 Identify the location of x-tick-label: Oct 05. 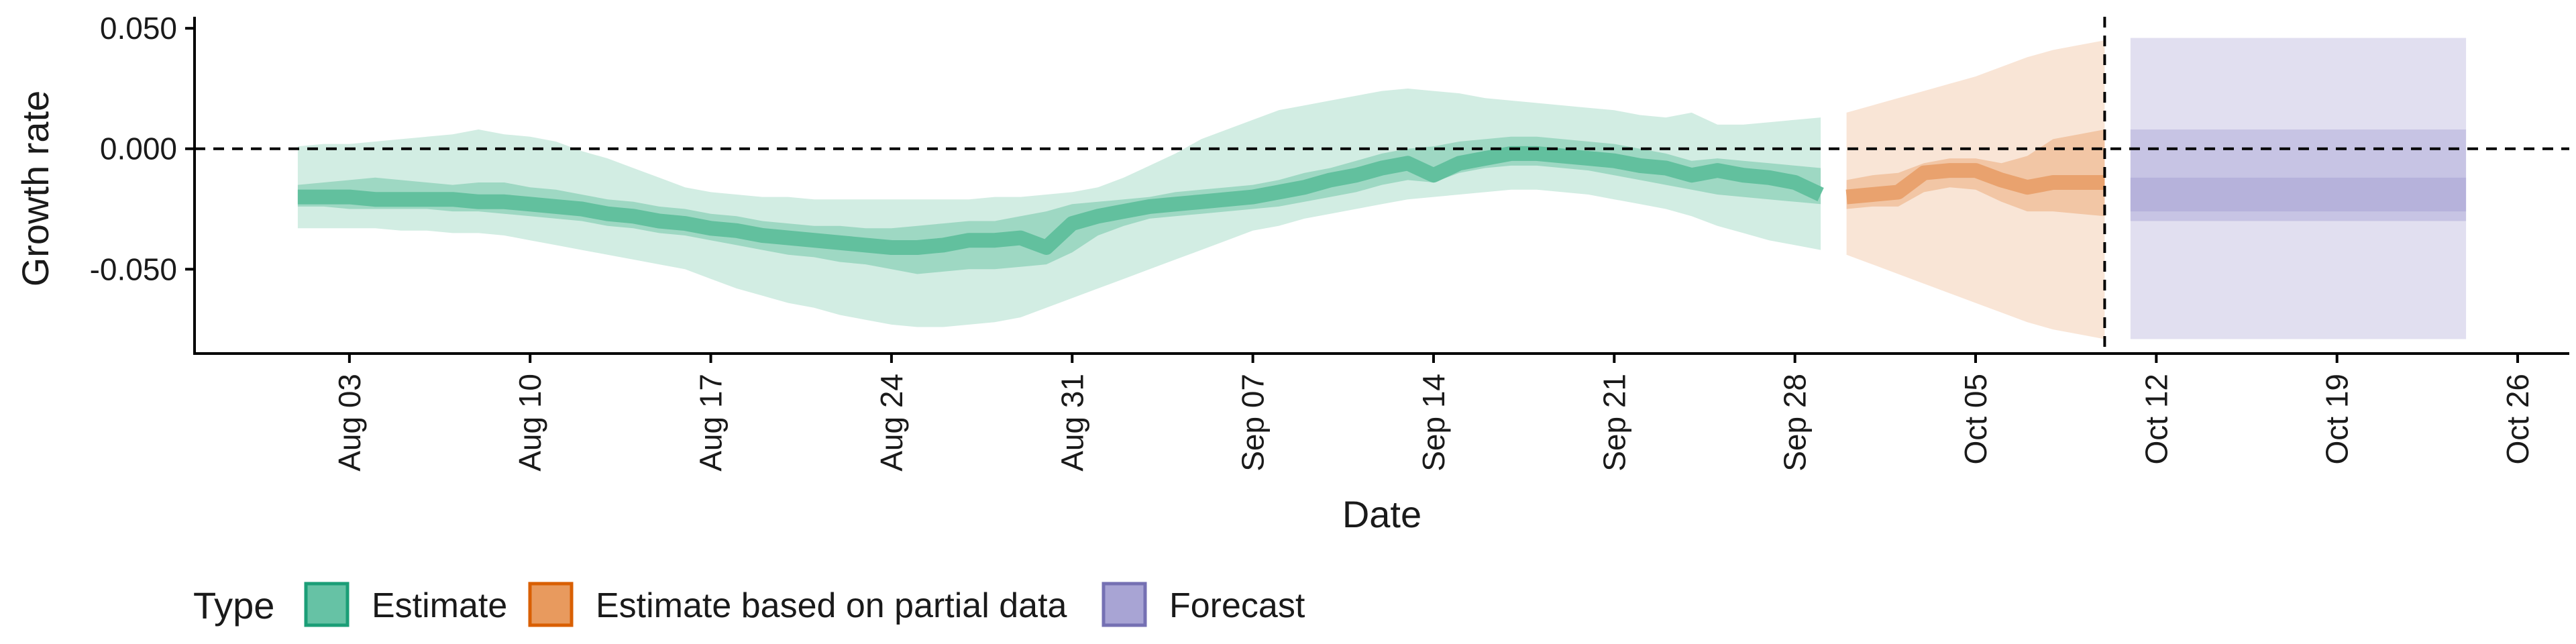
(1975, 419).